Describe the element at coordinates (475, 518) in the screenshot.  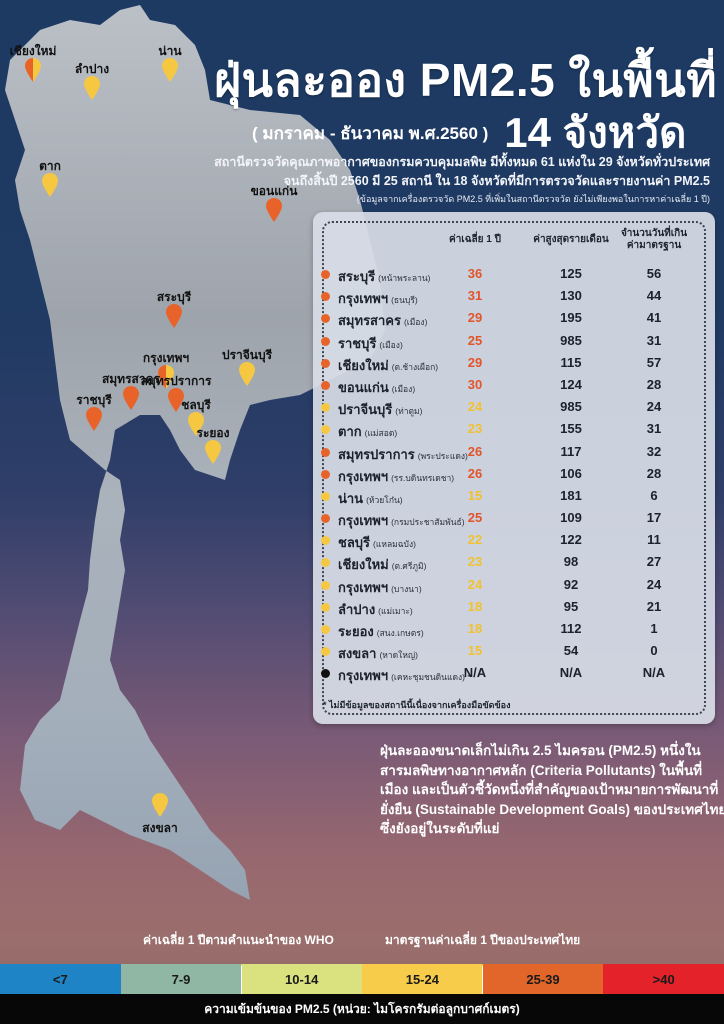
I see `avg-value: 25` at that location.